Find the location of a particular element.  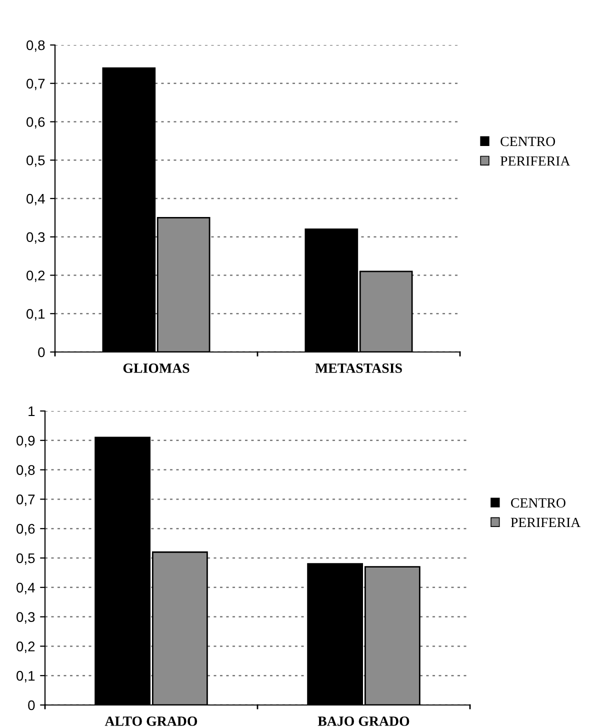

x-tick-label: BAJO GRADO is located at coordinates (364, 721).